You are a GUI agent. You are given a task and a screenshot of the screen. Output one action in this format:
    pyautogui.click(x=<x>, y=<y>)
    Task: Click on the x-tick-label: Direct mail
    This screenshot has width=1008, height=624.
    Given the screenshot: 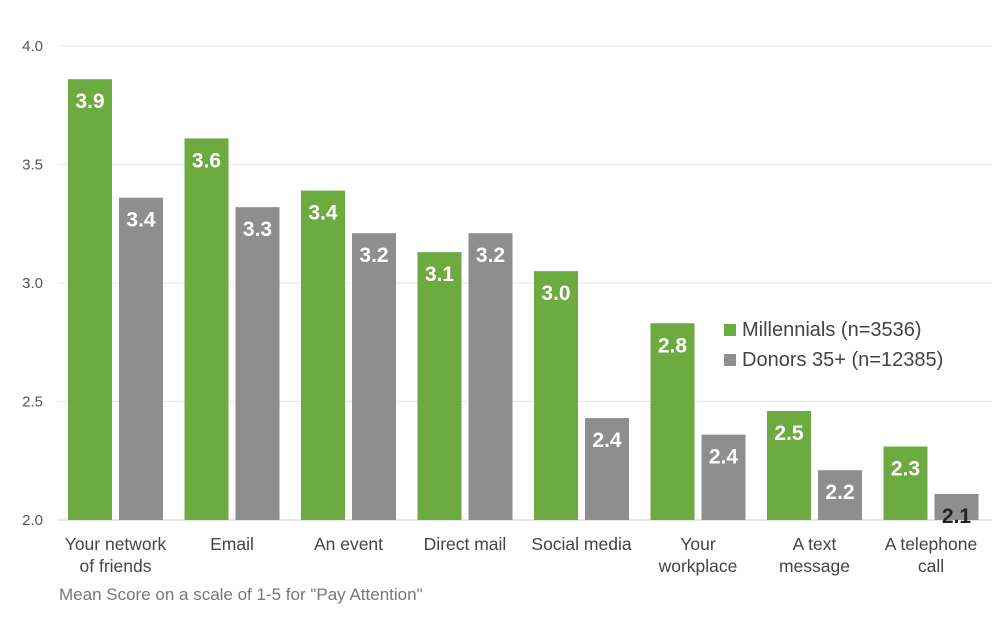 What is the action you would take?
    pyautogui.click(x=465, y=544)
    